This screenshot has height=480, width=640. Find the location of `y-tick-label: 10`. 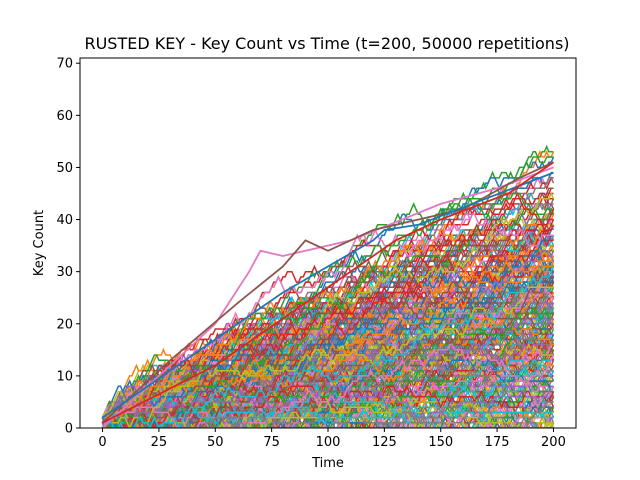

y-tick-label: 10 is located at coordinates (64, 376).